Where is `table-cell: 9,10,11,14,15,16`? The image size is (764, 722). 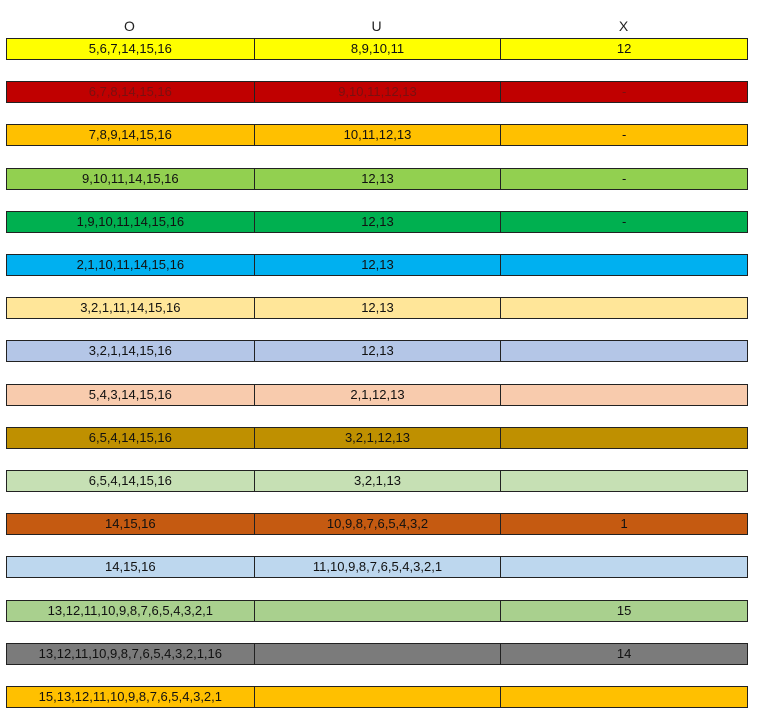
table-cell: 9,10,11,14,15,16 is located at coordinates (130, 178).